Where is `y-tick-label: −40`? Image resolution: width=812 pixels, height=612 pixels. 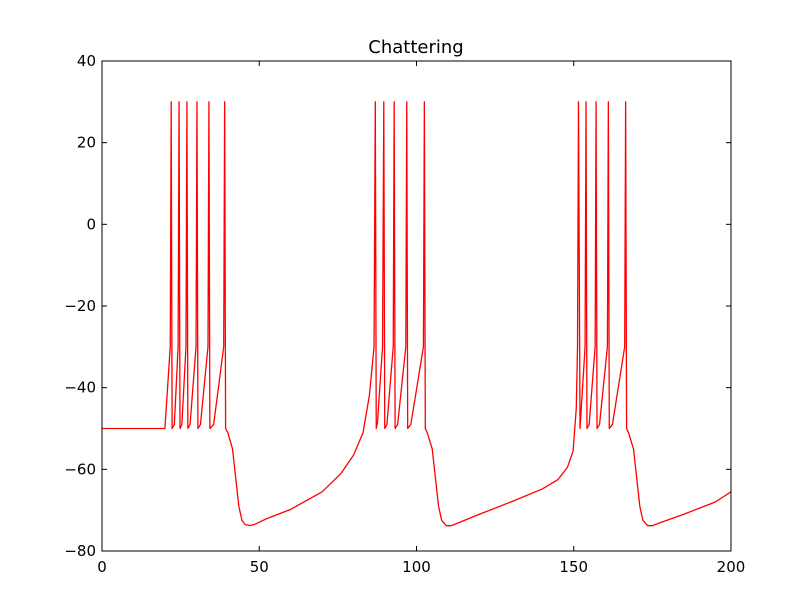 y-tick-label: −40 is located at coordinates (80, 388).